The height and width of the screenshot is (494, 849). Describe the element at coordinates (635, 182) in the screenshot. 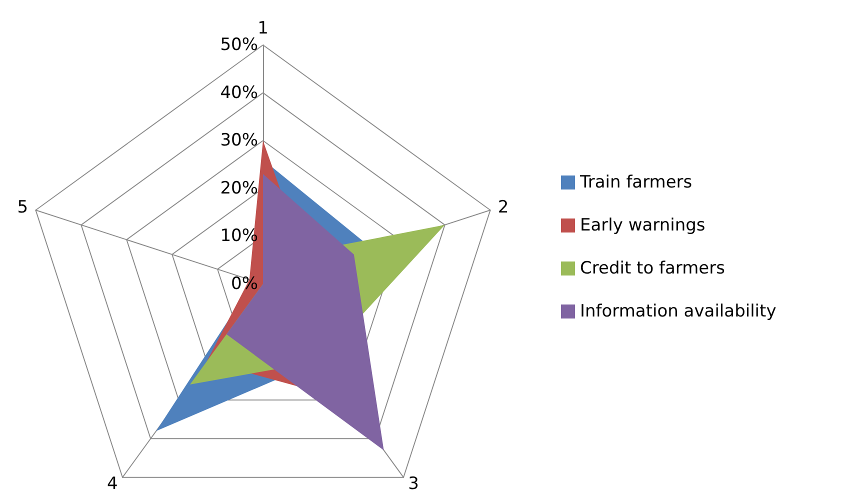

I see `legend-label: Train farmers` at that location.